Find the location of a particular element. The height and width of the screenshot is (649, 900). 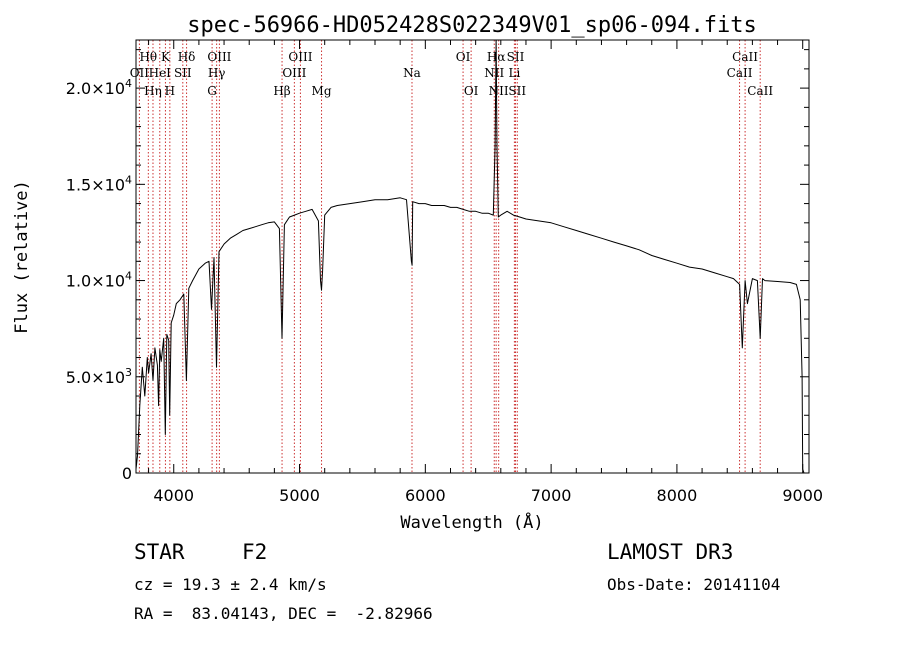

y-tick-mantissa-1: 5.0×10 is located at coordinates (95, 377).